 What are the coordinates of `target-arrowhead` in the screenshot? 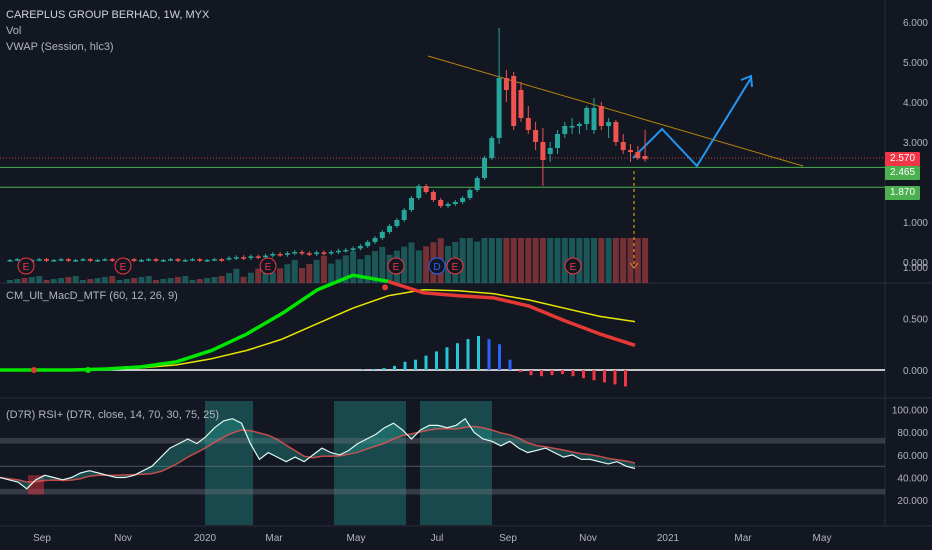 It's located at (634, 265).